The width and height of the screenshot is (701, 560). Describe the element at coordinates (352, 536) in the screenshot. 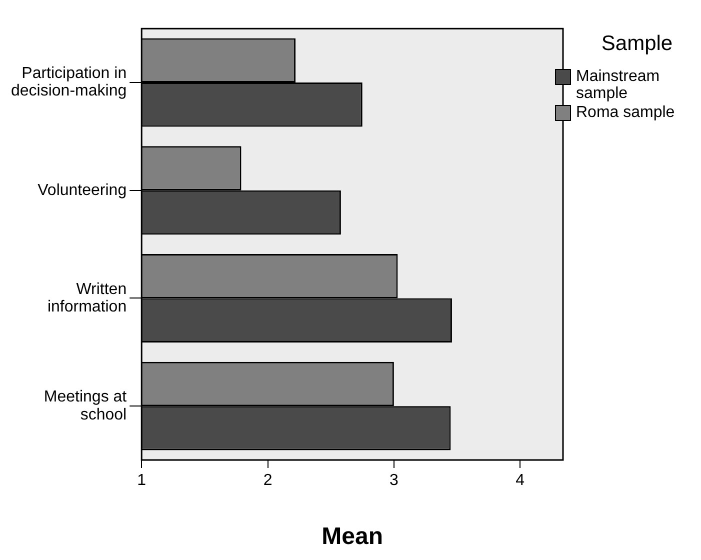

I see `x-axis-title: Mean` at that location.